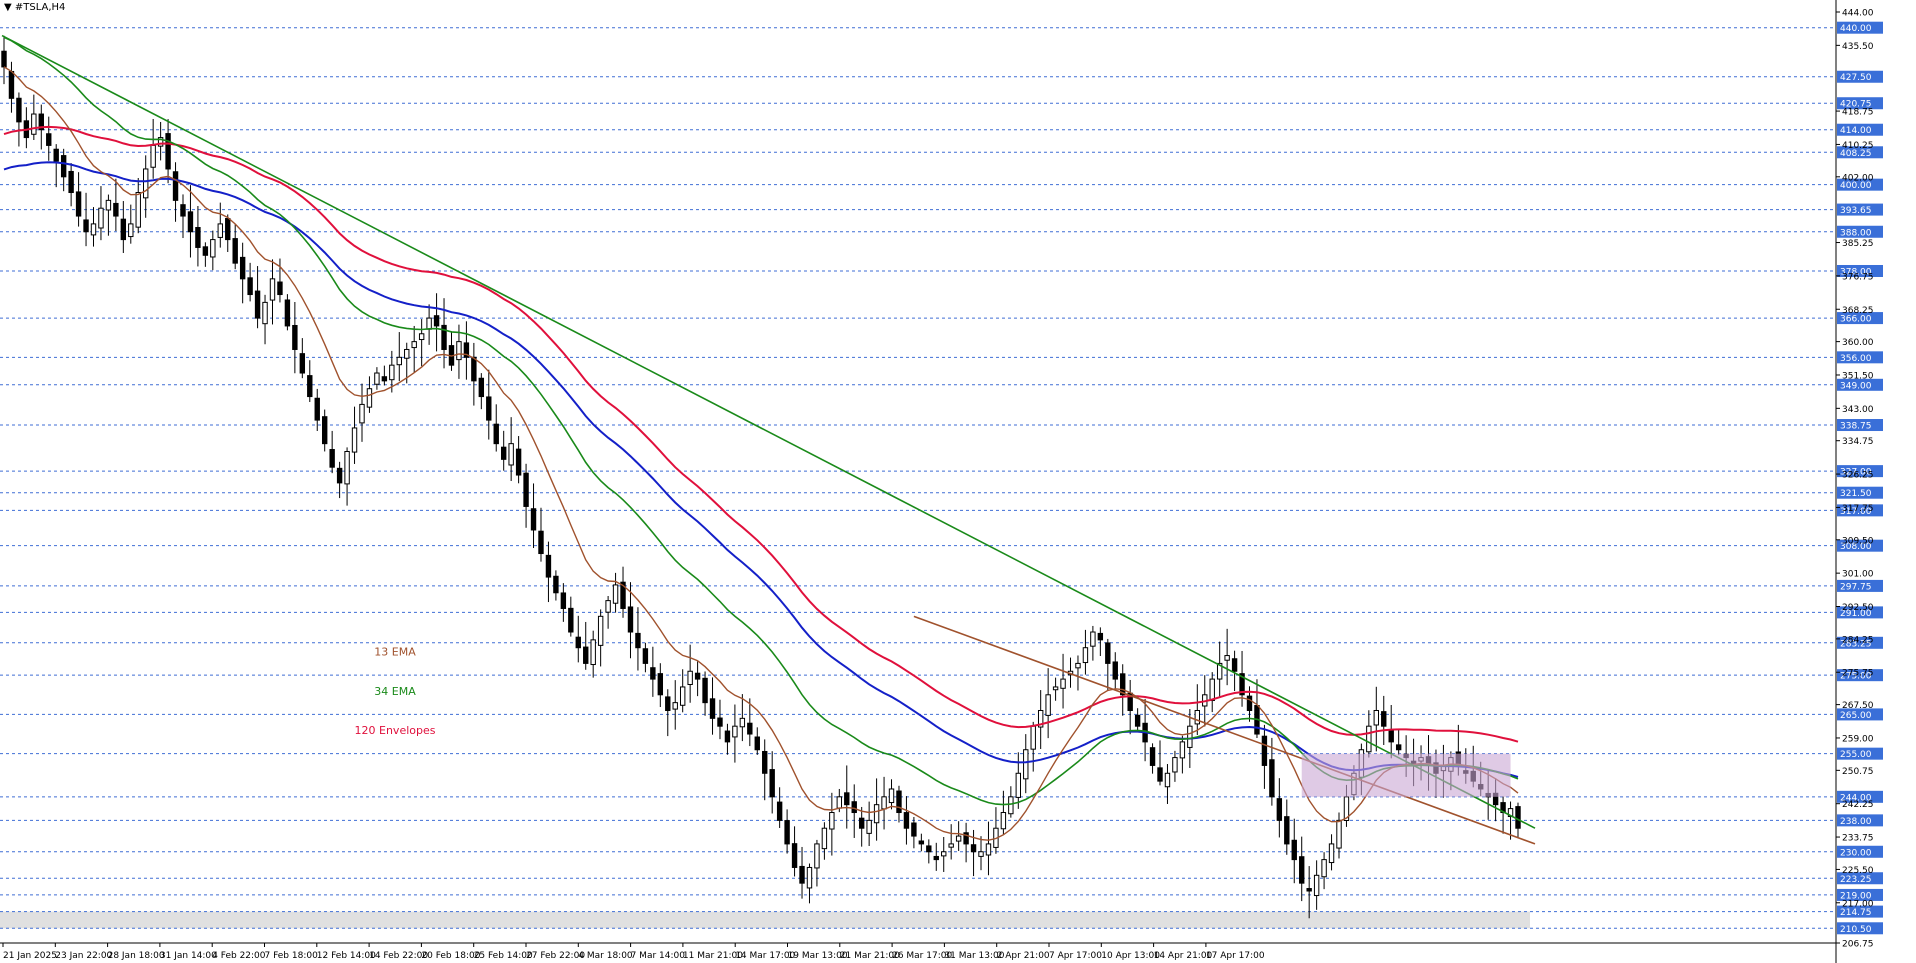 Image resolution: width=1916 pixels, height=963 pixels. What do you see at coordinates (1858, 14) in the screenshot?
I see `price-tick-label: 444.00` at bounding box center [1858, 14].